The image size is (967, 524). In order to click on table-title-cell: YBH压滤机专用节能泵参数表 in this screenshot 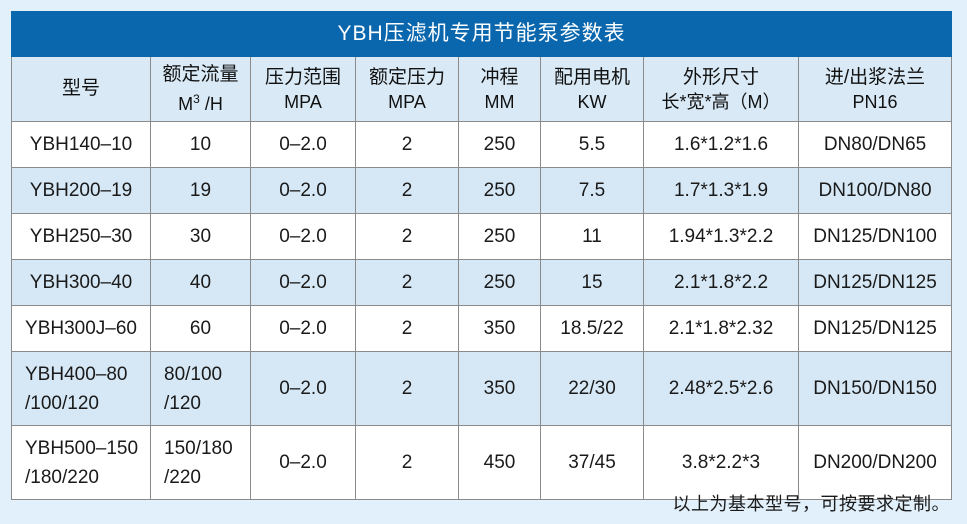, I will do `click(481, 34)`.